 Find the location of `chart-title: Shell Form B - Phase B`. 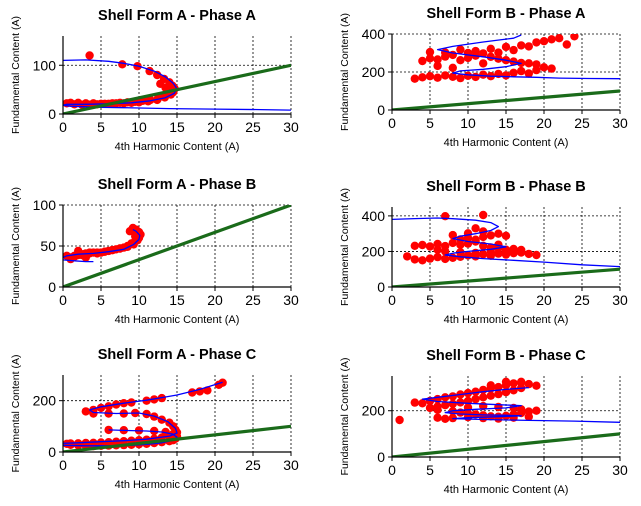

chart-title: Shell Form B - Phase B is located at coordinates (506, 187).